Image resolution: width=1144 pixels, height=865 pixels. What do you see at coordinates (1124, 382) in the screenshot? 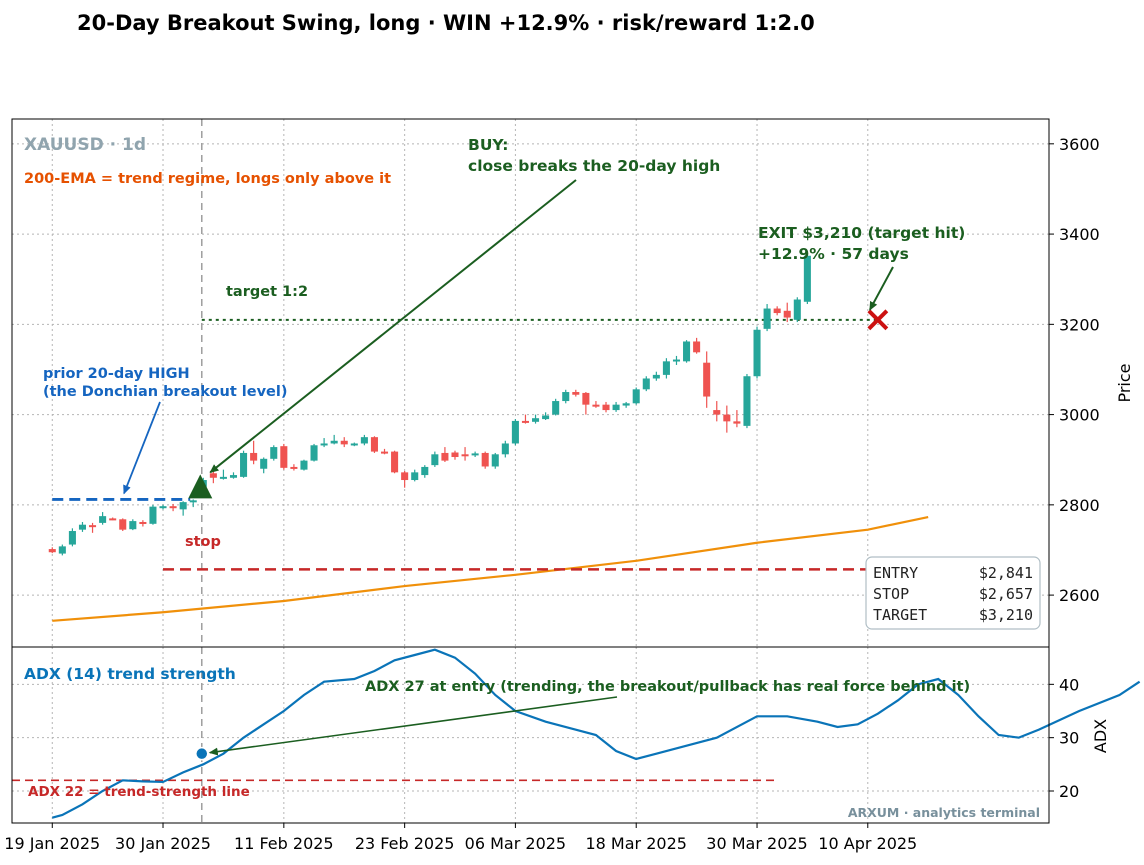
I see `price-y-axis-label: Price` at bounding box center [1124, 382].